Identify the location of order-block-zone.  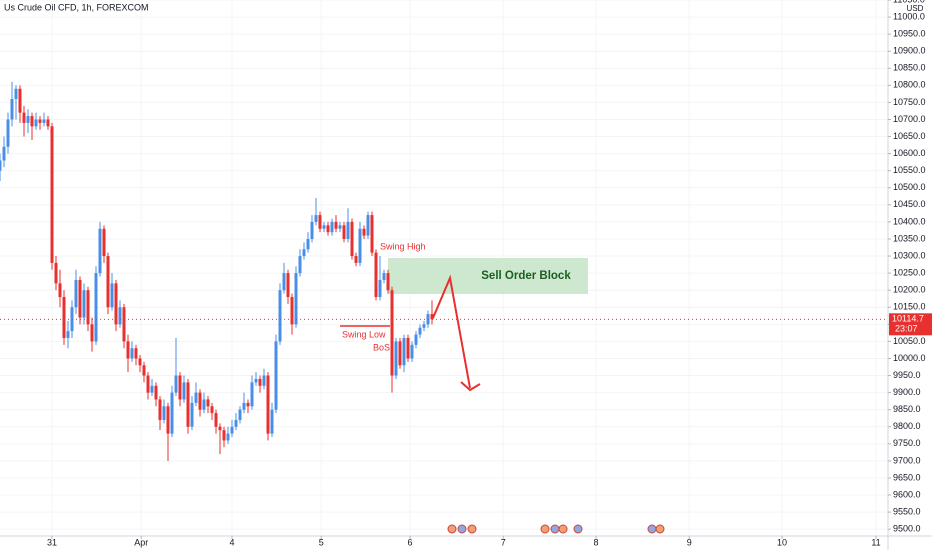
(488, 276).